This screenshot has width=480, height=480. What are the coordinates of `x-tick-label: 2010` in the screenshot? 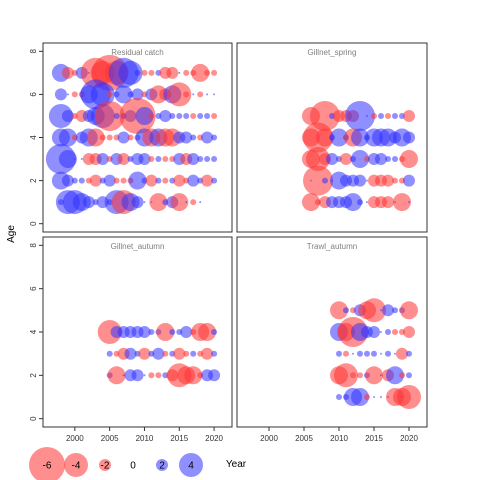 It's located at (145, 438).